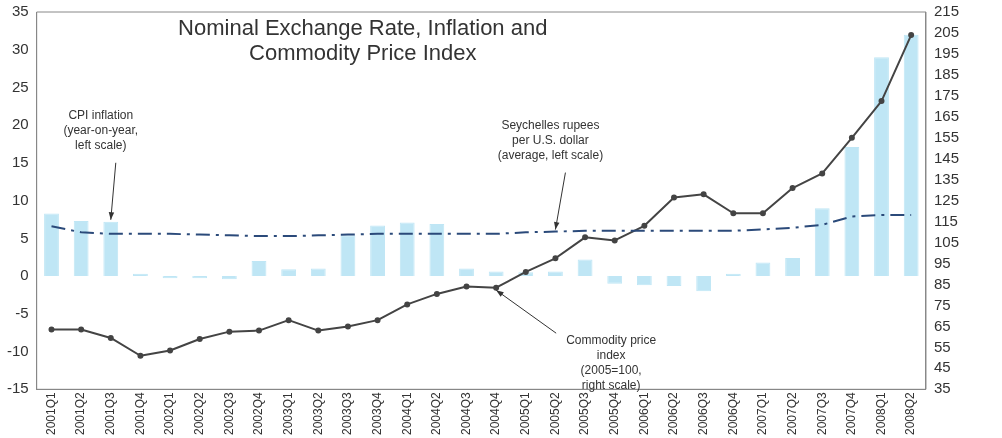 The width and height of the screenshot is (1002, 438). Describe the element at coordinates (101, 130) in the screenshot. I see `annotation: CPI inflation (year-on-year, left scale)` at that location.